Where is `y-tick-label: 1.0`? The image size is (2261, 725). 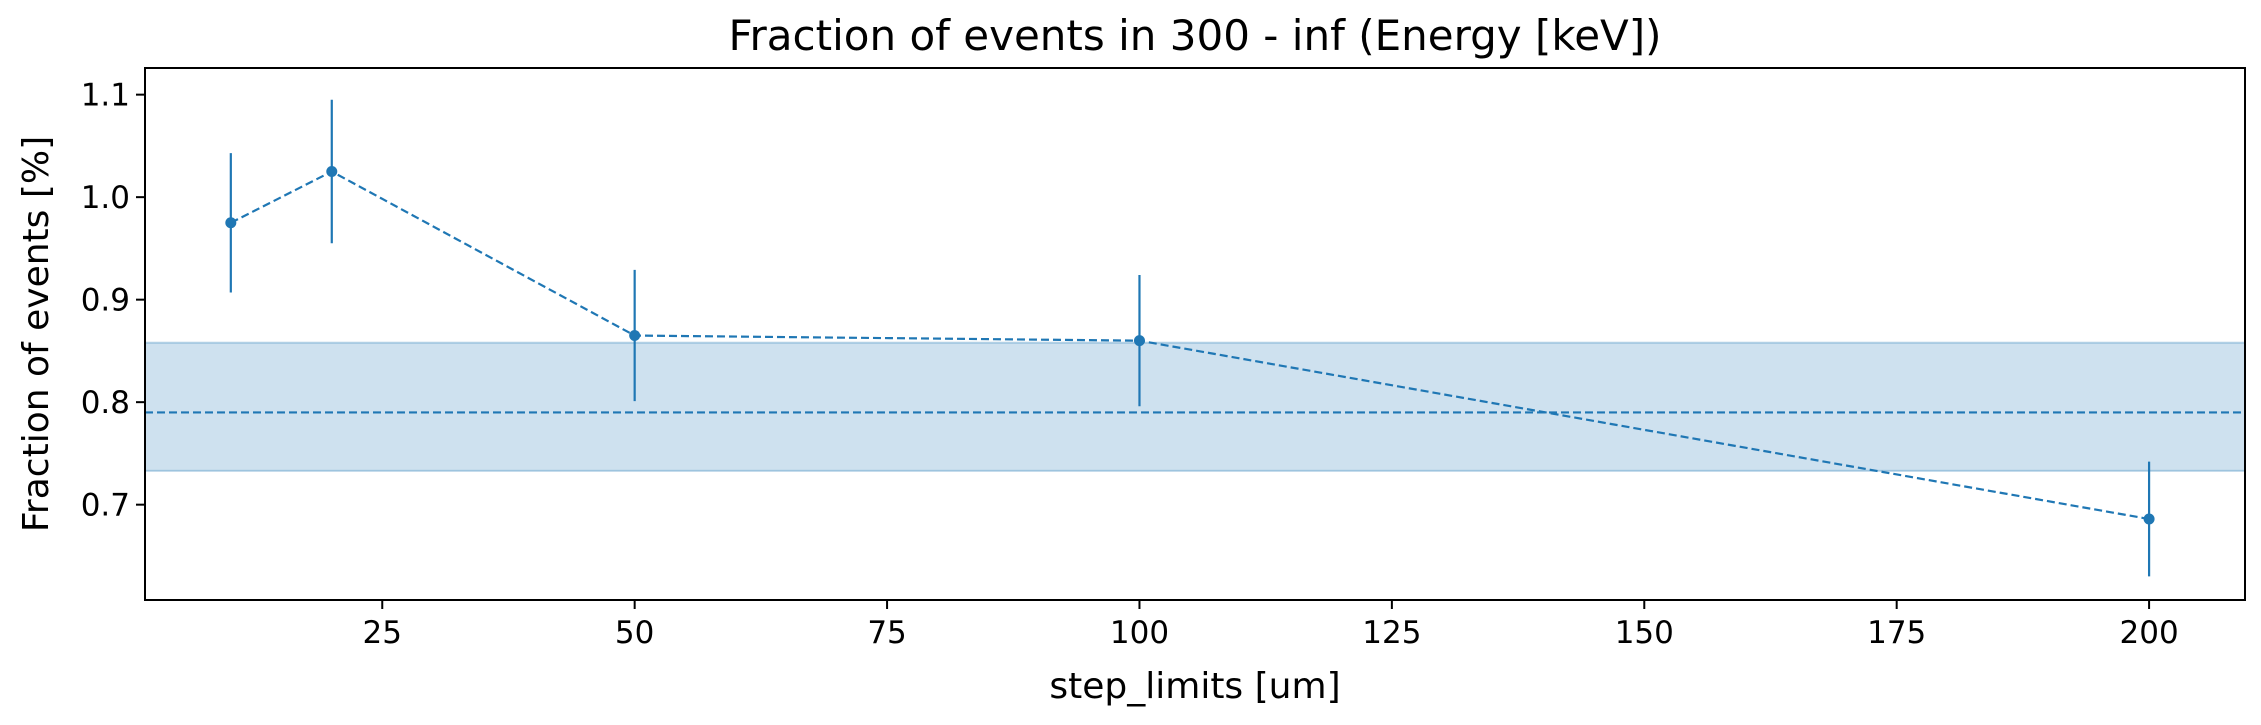 y-tick-label: 1.0 is located at coordinates (105, 198).